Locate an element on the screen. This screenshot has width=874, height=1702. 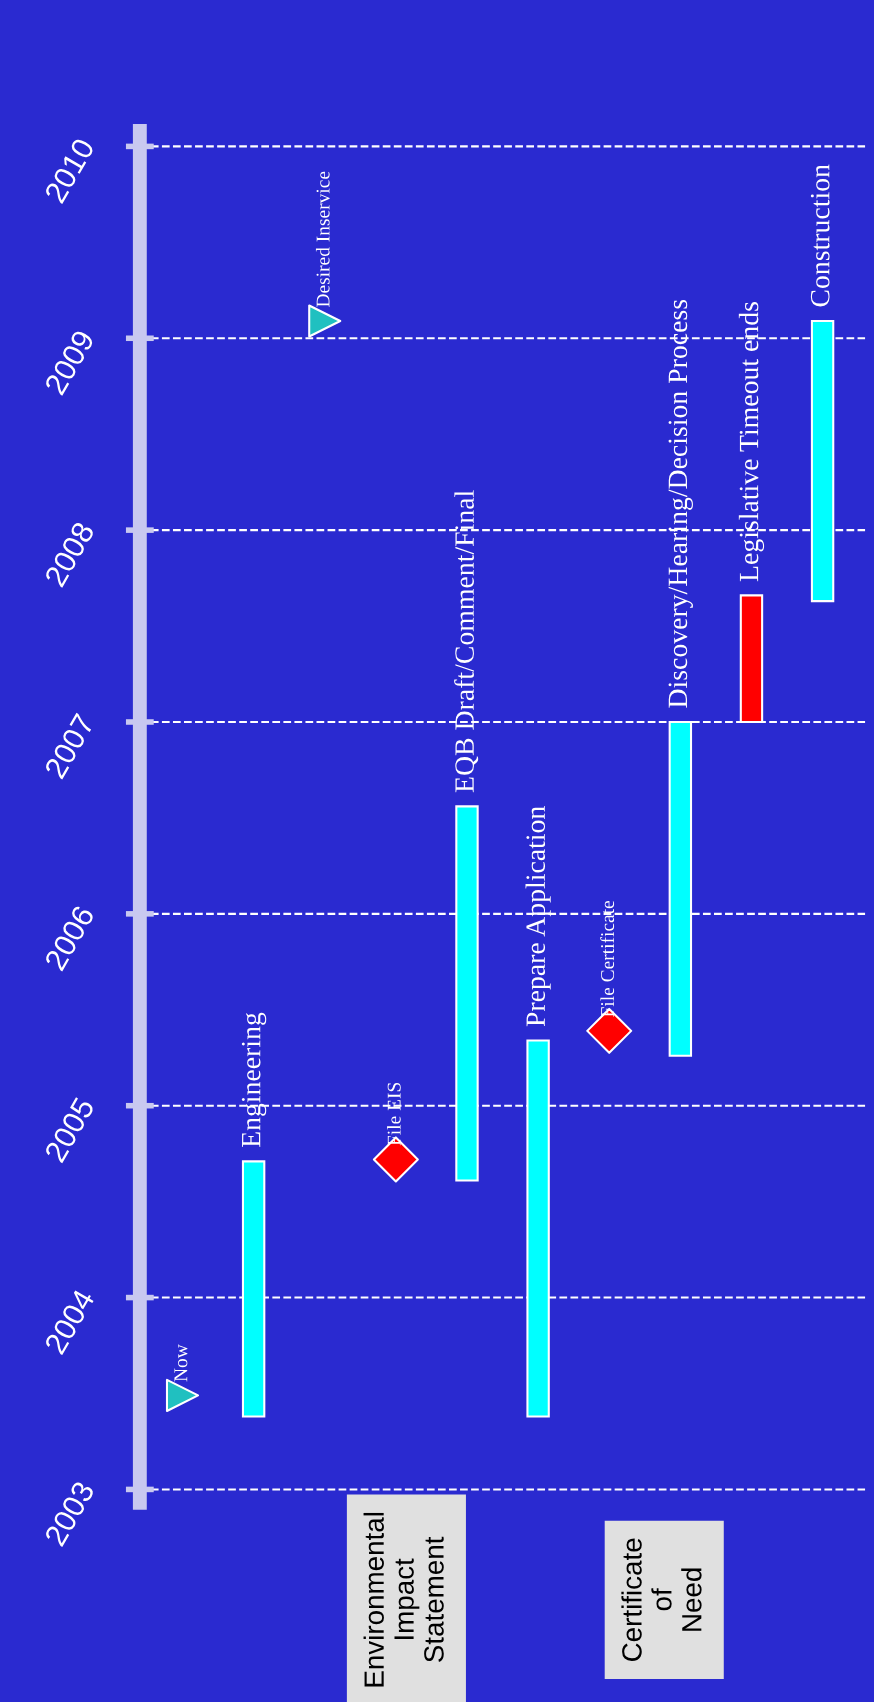
x-tick-label: Legislative Timeout ends is located at coordinates (751, 442).